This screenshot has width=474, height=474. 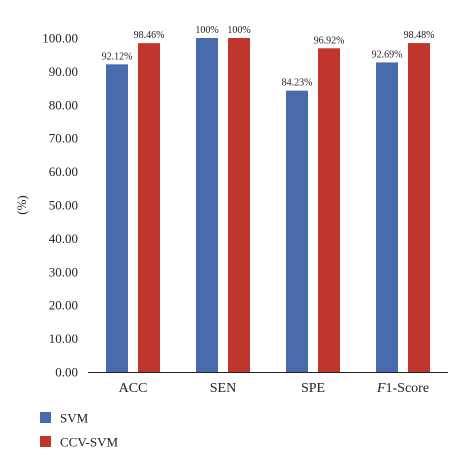 What do you see at coordinates (297, 231) in the screenshot?
I see `bar-svm-spe` at bounding box center [297, 231].